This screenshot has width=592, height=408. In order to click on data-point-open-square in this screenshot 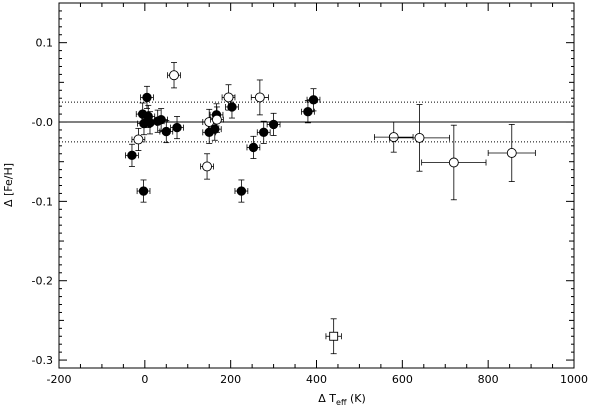, I will do `click(333, 336)`.